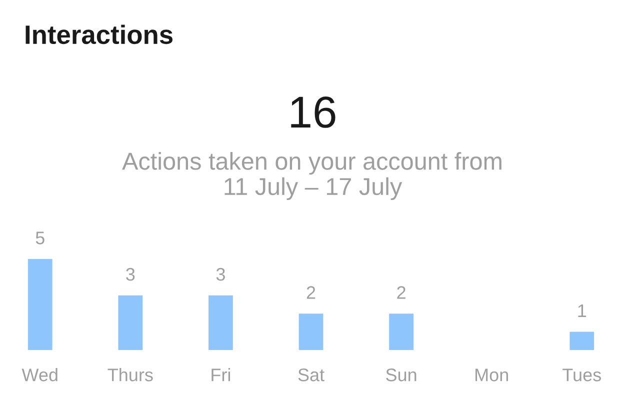 This screenshot has width=625, height=416. Describe the element at coordinates (492, 375) in the screenshot. I see `x-tick-label: Mon` at that location.